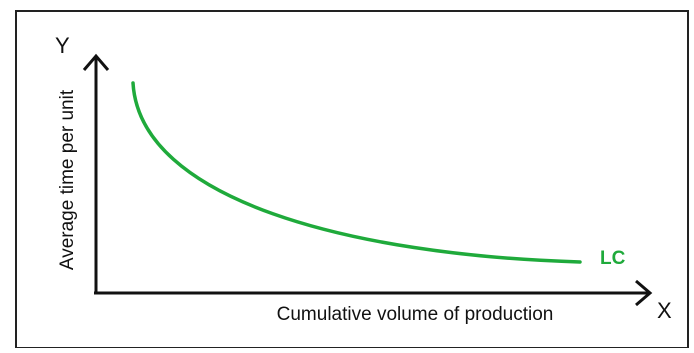 This screenshot has width=694, height=353. What do you see at coordinates (96, 173) in the screenshot?
I see `y-axis` at bounding box center [96, 173].